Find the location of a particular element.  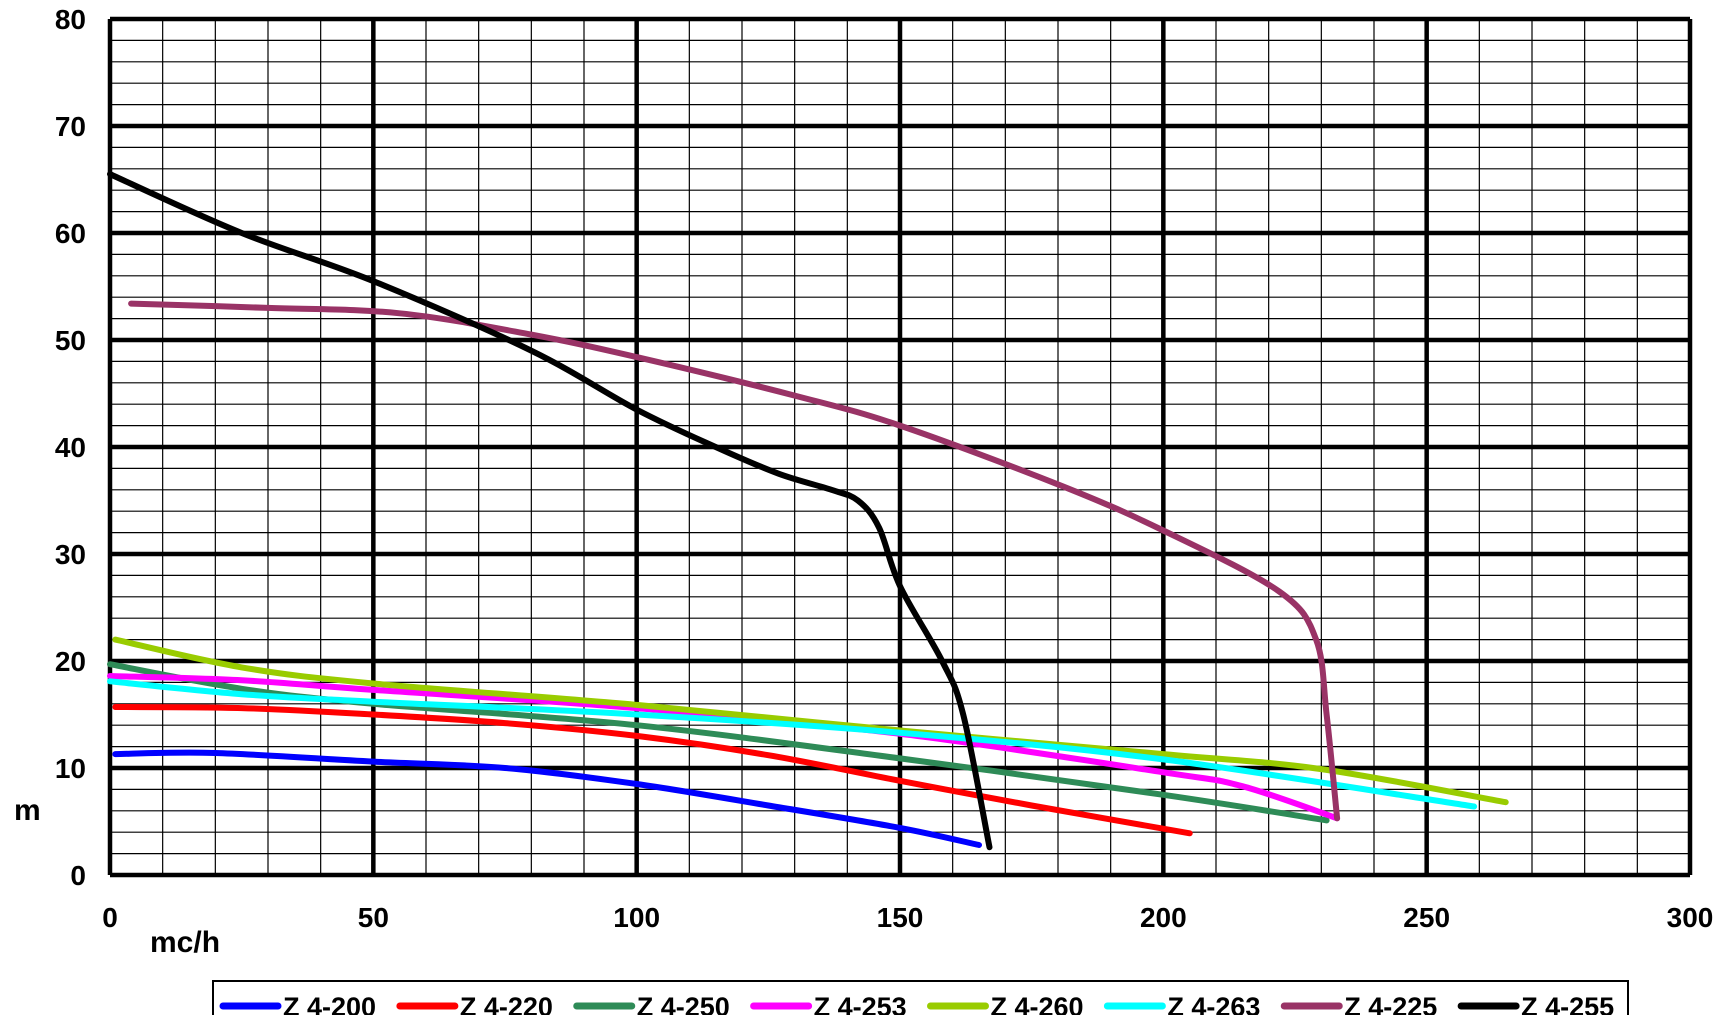

y-tick-label: 0 is located at coordinates (78, 875).